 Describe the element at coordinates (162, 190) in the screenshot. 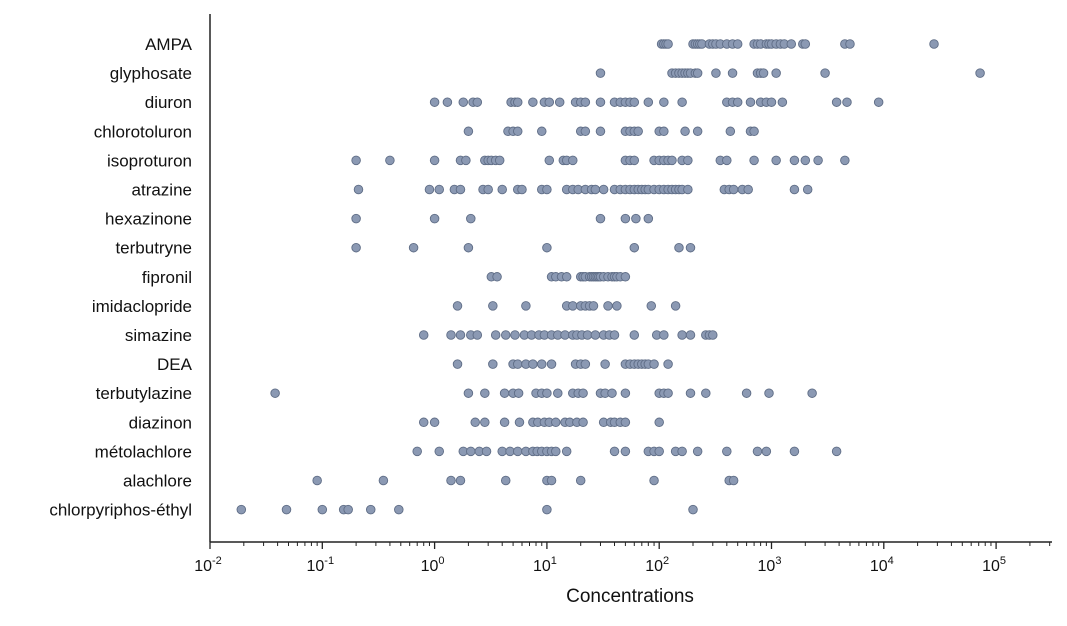

I see `category-label: atrazine` at that location.